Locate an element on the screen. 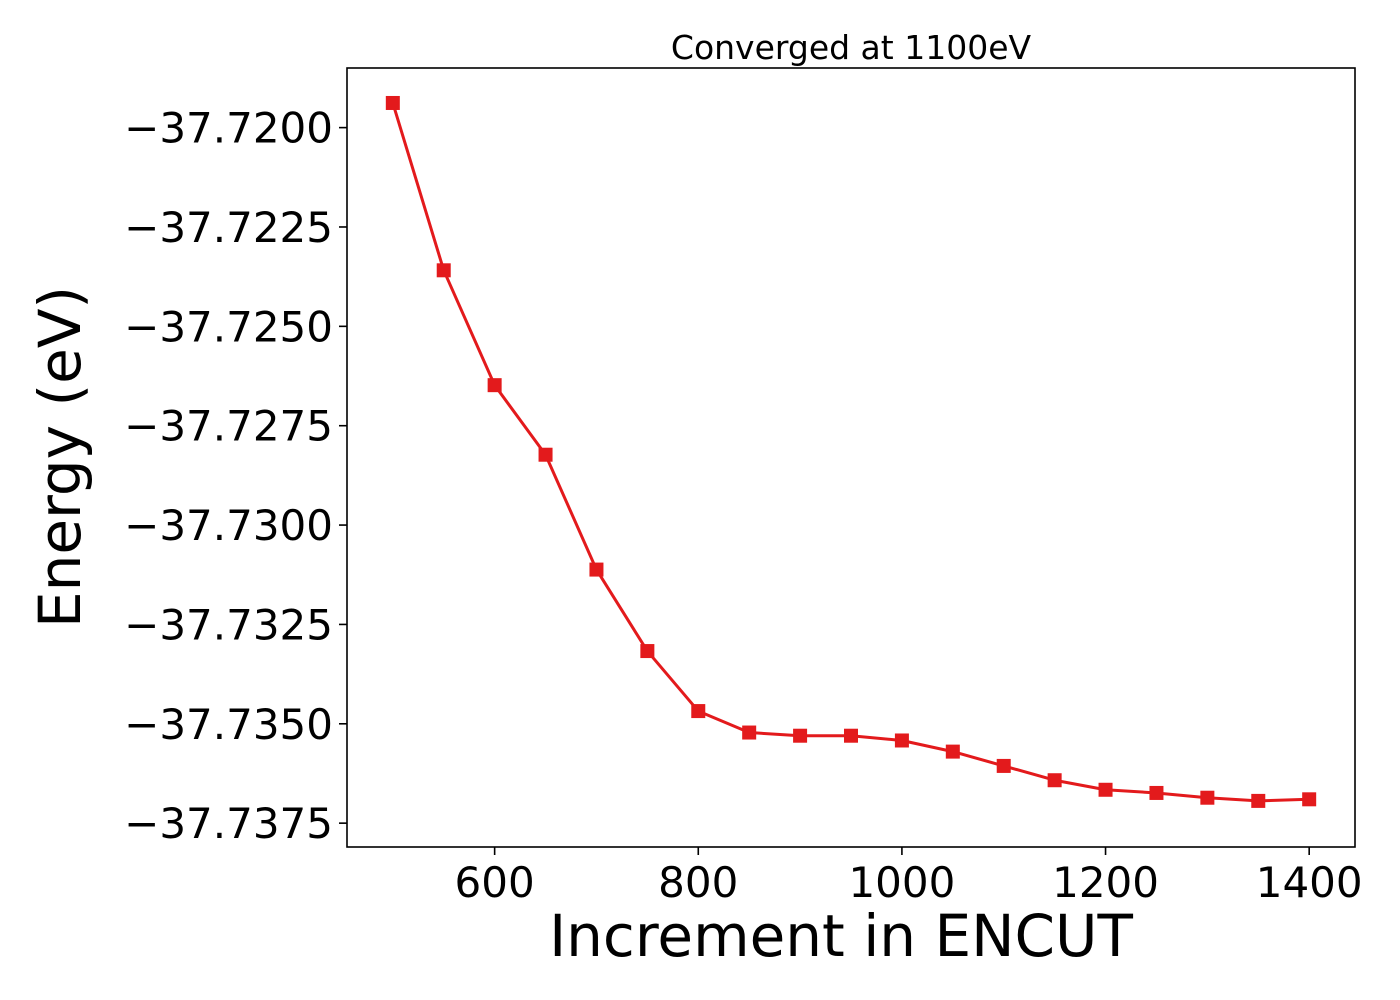 The image size is (1400, 1000). x-tick-label: 1400 is located at coordinates (1309, 882).